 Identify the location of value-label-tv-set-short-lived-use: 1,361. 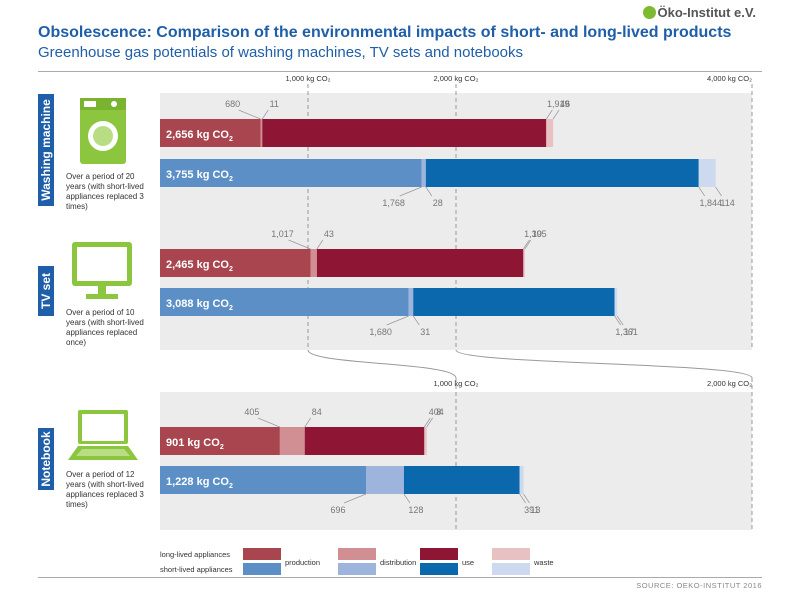
(626, 332).